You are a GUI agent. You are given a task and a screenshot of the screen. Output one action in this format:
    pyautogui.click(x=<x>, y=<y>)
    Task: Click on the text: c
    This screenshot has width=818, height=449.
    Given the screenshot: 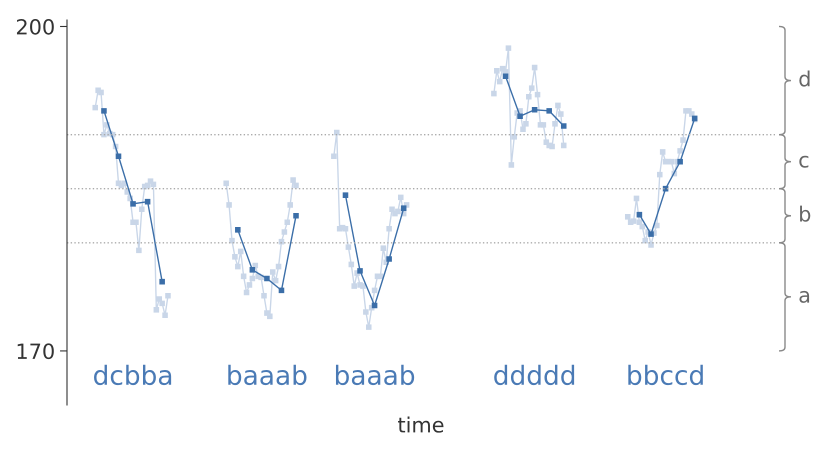 What is the action you would take?
    pyautogui.click(x=803, y=162)
    